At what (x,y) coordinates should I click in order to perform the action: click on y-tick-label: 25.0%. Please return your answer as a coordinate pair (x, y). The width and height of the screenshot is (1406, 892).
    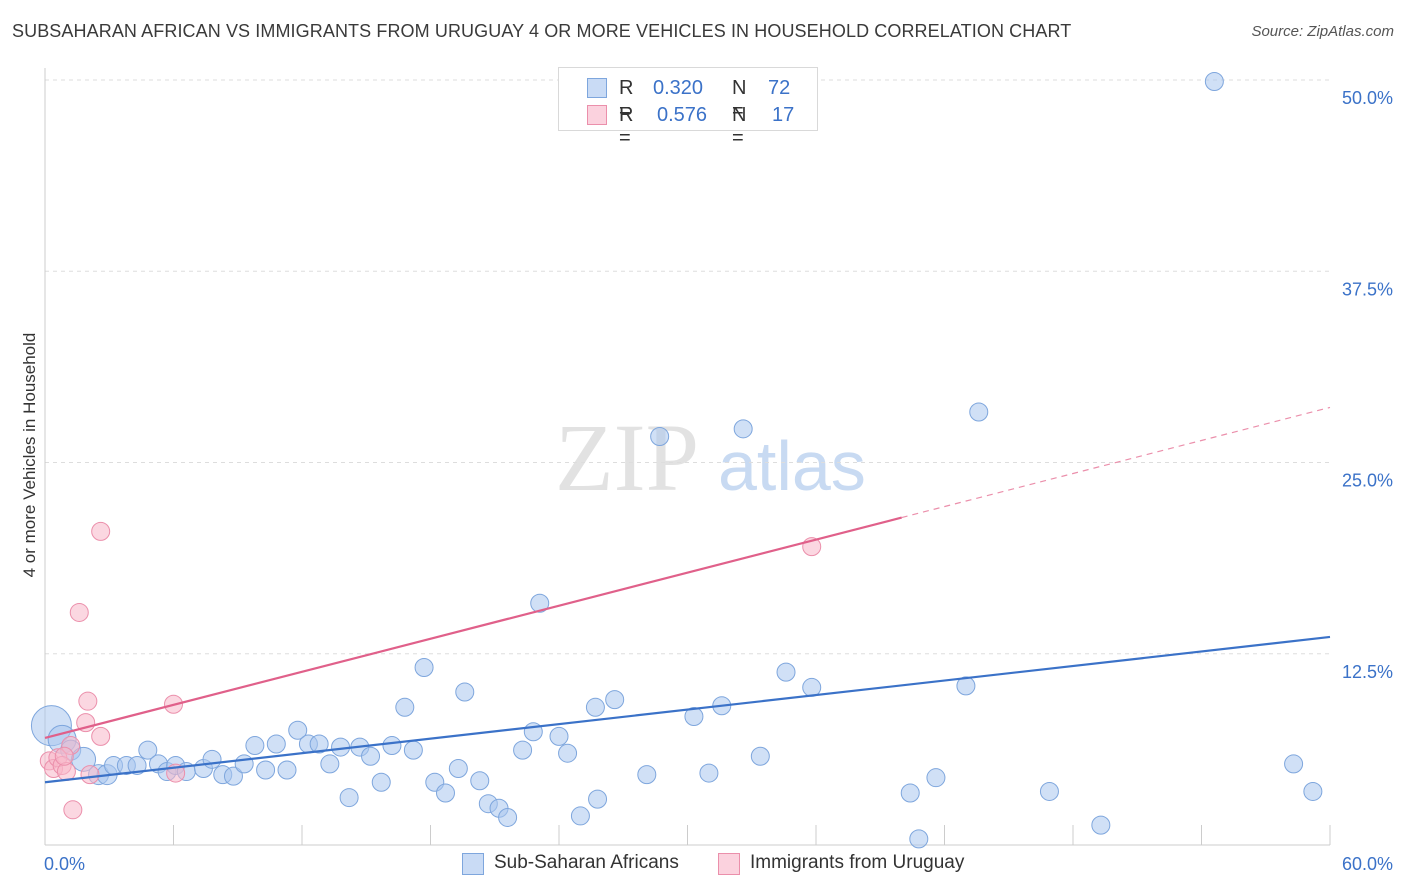
    Looking at the image, I should click on (1367, 481).